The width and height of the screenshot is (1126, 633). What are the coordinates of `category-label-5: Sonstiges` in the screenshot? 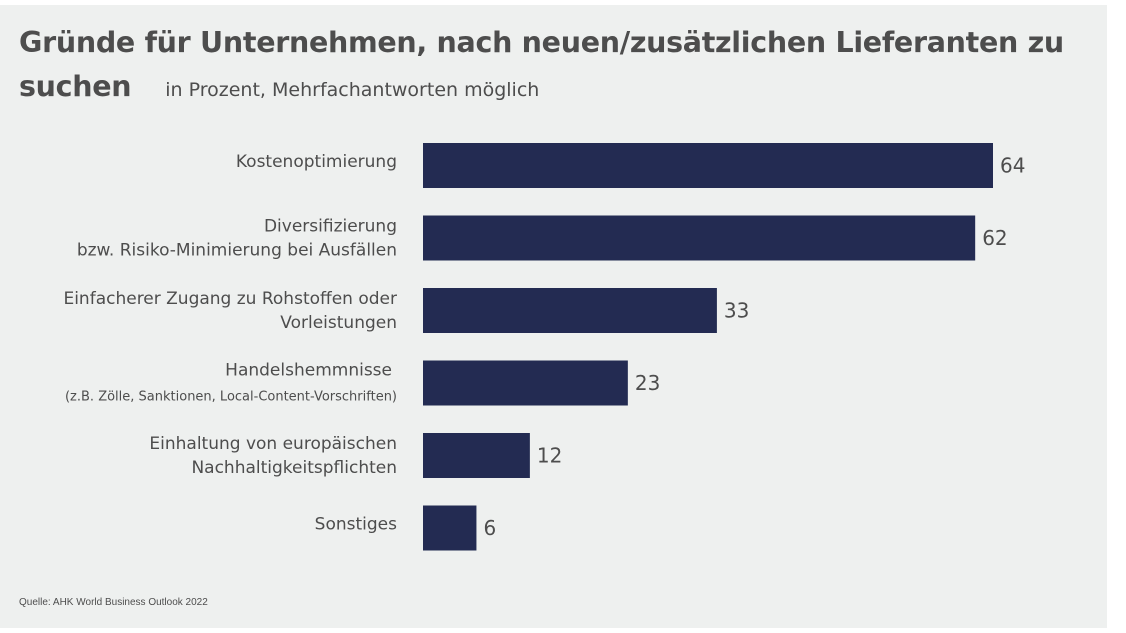 It's located at (356, 525).